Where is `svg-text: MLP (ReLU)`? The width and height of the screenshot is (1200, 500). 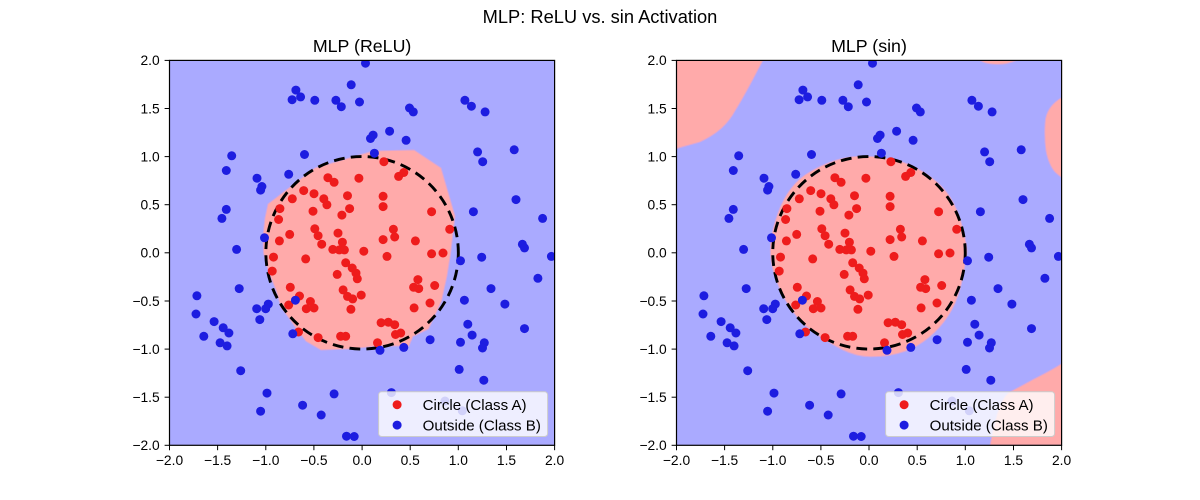
svg-text: MLP (ReLU) is located at coordinates (362, 46).